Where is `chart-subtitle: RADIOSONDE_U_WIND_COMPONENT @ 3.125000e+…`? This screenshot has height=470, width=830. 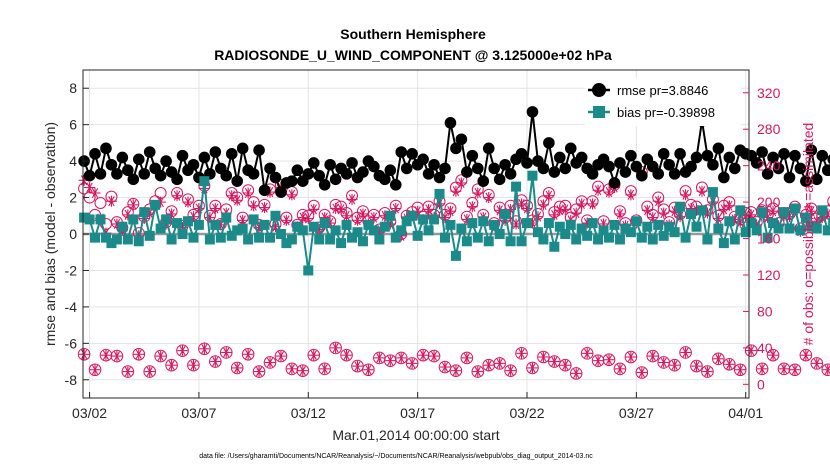
chart-subtitle: RADIOSONDE_U_WIND_COMPONENT @ 3.125000e+… is located at coordinates (413, 55).